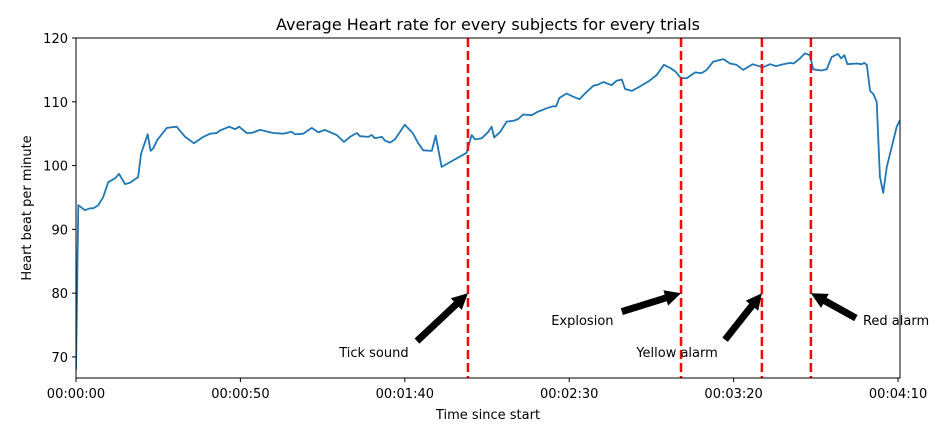 This screenshot has height=428, width=934. What do you see at coordinates (55, 39) in the screenshot?
I see `y-tick-label: 120` at bounding box center [55, 39].